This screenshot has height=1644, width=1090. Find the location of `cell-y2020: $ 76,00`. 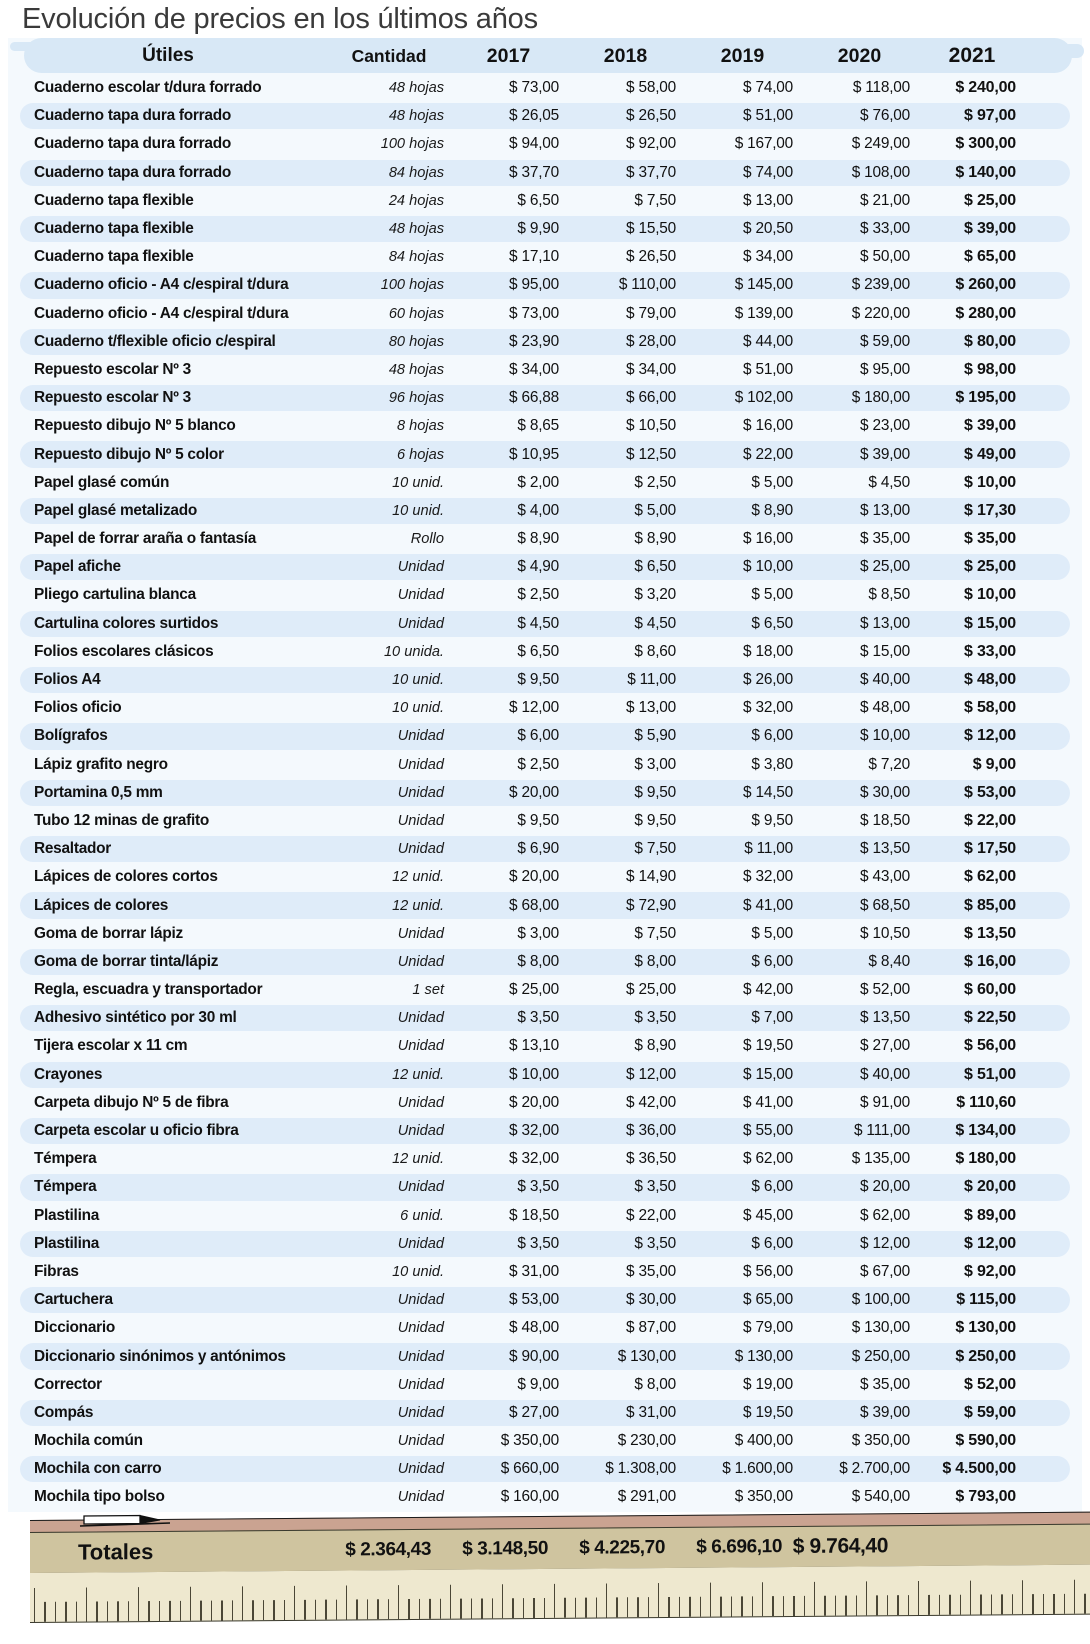

cell-y2020: $ 76,00 is located at coordinates (885, 116).